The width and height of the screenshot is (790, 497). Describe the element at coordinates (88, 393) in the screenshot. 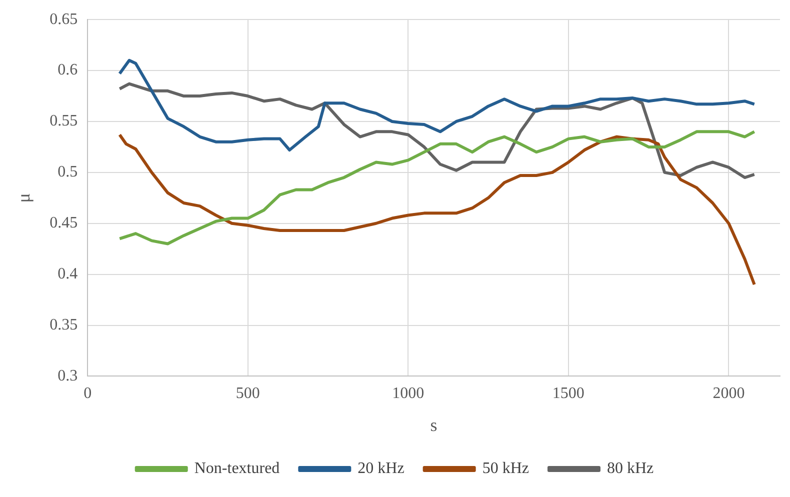

I see `x-tick-label: 0` at that location.